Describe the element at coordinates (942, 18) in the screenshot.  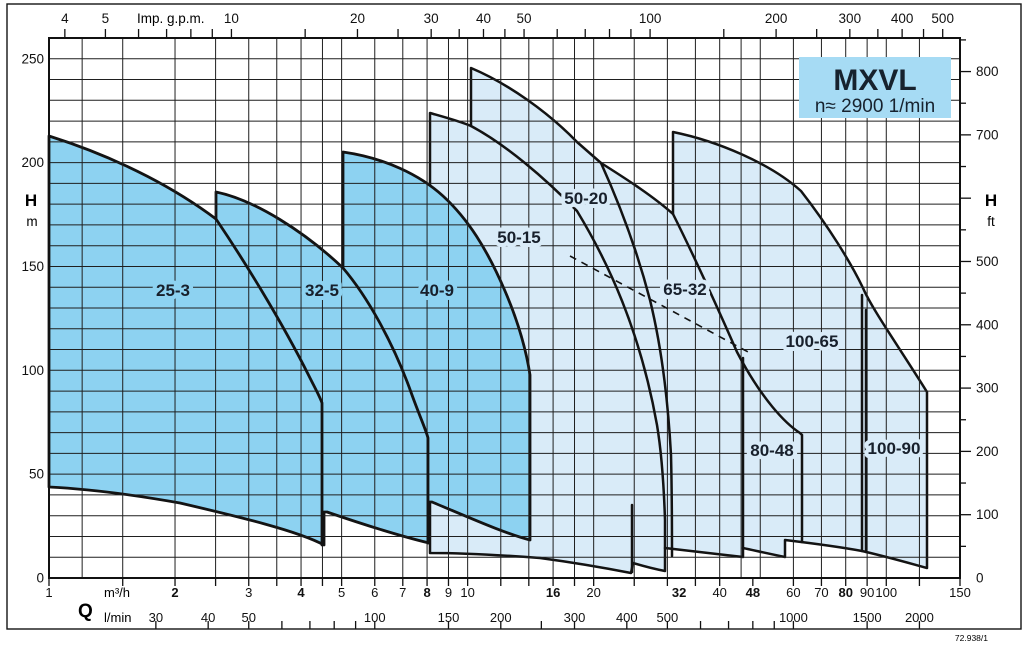
I see `top-axis-tick-label: 500` at that location.